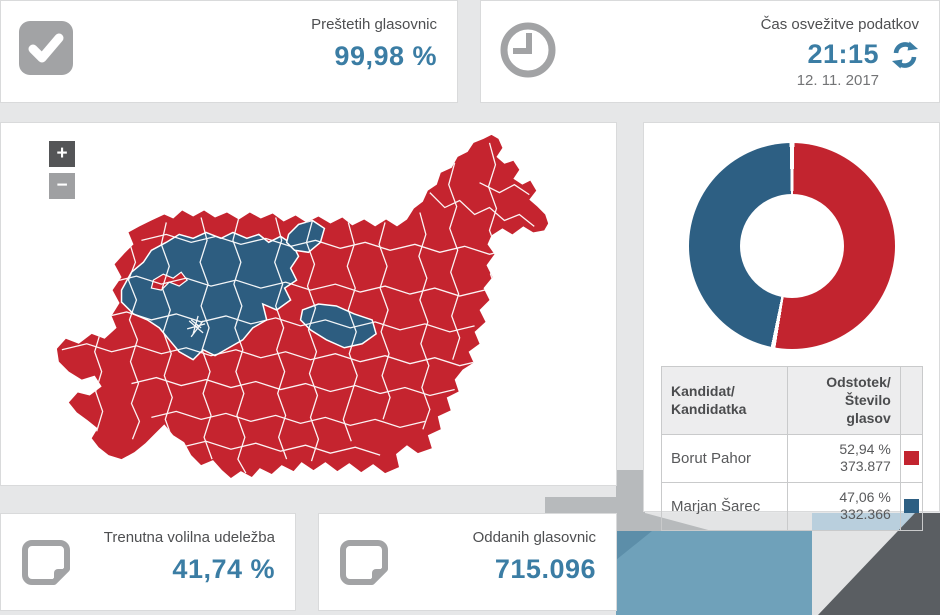  Describe the element at coordinates (911, 400) in the screenshot. I see `header-color` at that location.